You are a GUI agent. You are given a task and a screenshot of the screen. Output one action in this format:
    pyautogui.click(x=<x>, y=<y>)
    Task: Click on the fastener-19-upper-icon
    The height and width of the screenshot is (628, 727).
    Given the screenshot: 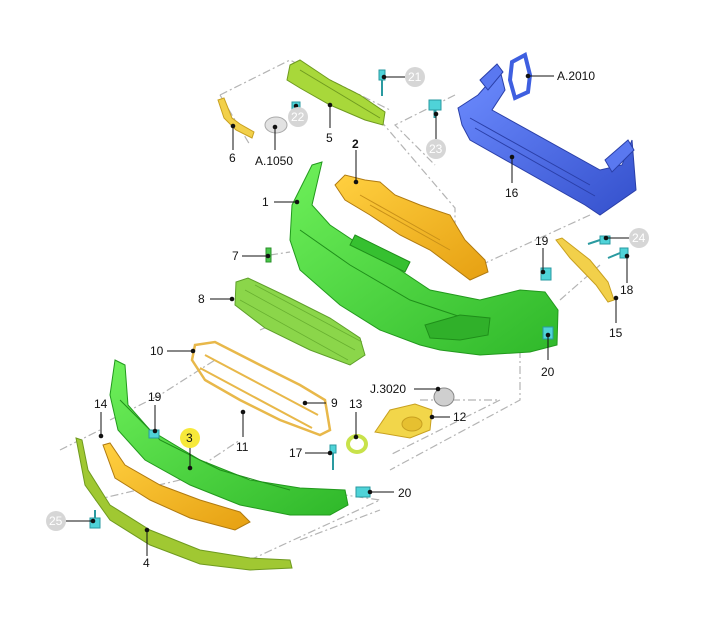 What is the action you would take?
    pyautogui.click(x=546, y=274)
    